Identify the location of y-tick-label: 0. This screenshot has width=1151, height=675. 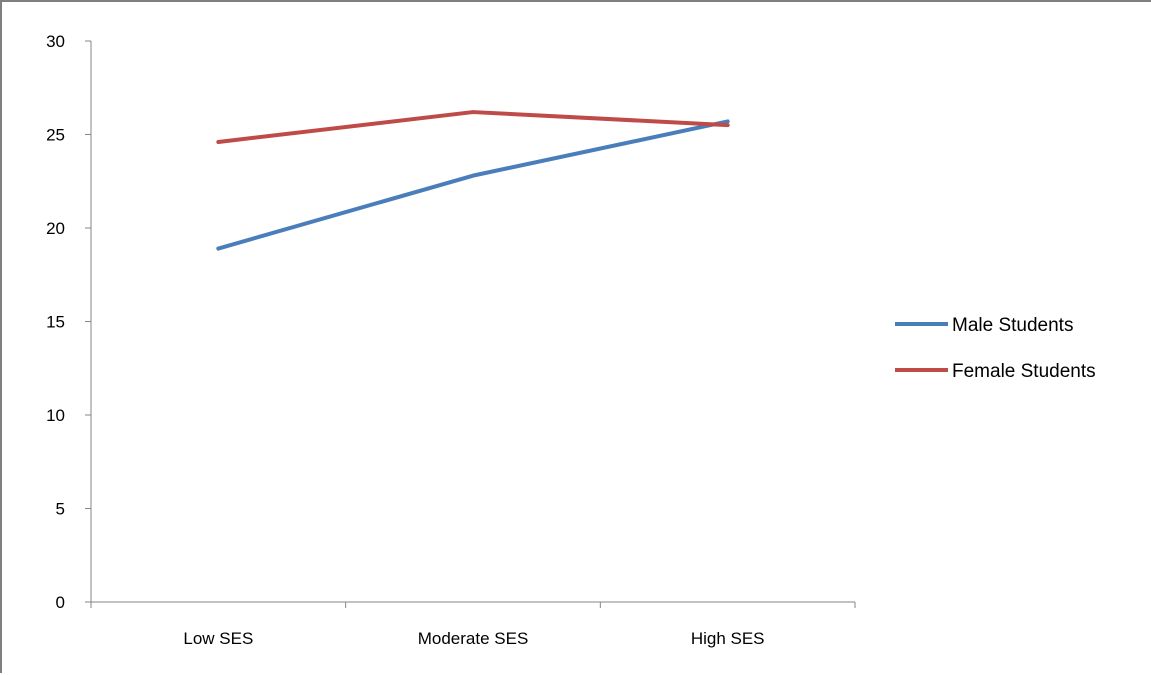
(60, 602).